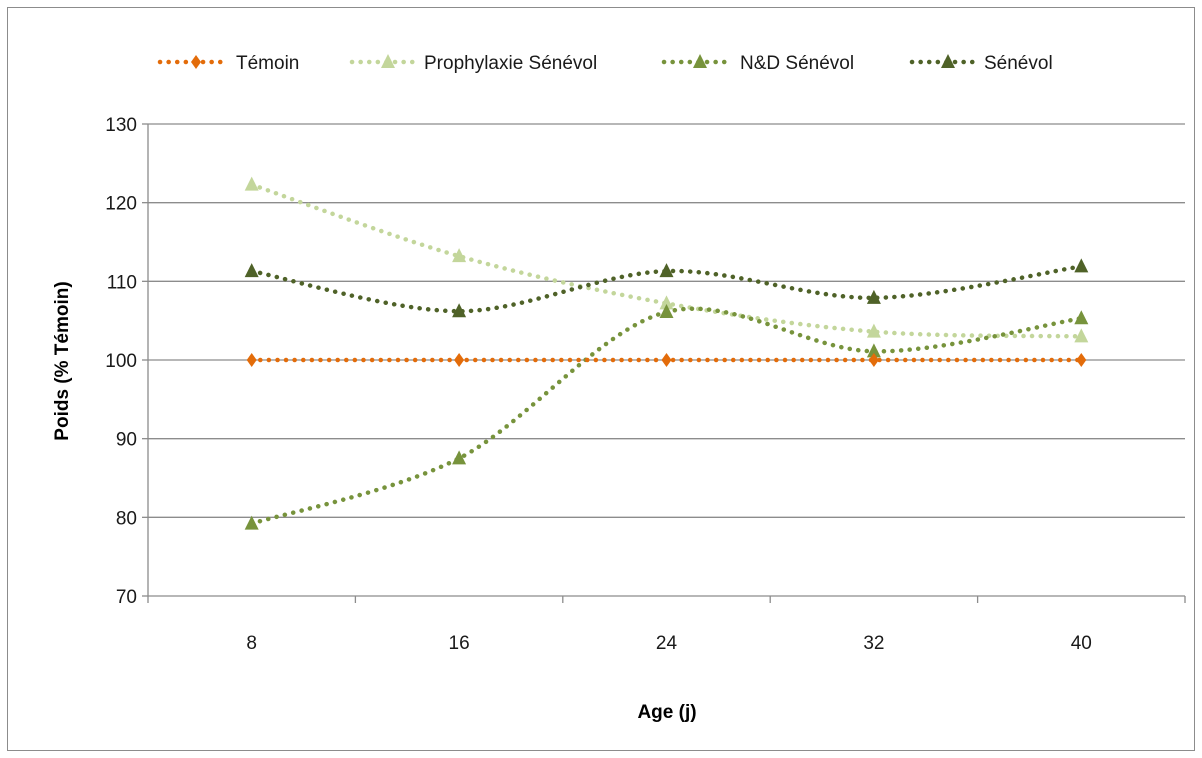  I want to click on y-tick-label: 70, so click(126, 597).